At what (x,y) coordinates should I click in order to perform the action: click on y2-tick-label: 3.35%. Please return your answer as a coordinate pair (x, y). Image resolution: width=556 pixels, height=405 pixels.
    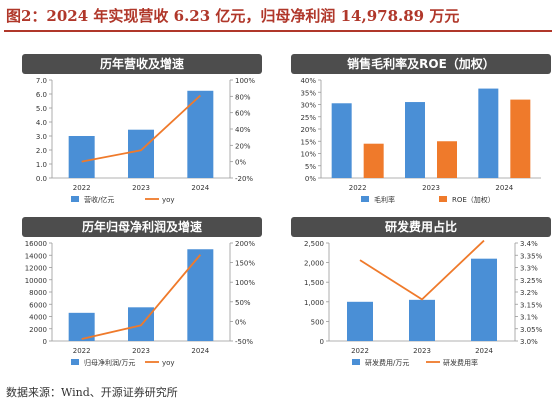
    Looking at the image, I should click on (531, 256).